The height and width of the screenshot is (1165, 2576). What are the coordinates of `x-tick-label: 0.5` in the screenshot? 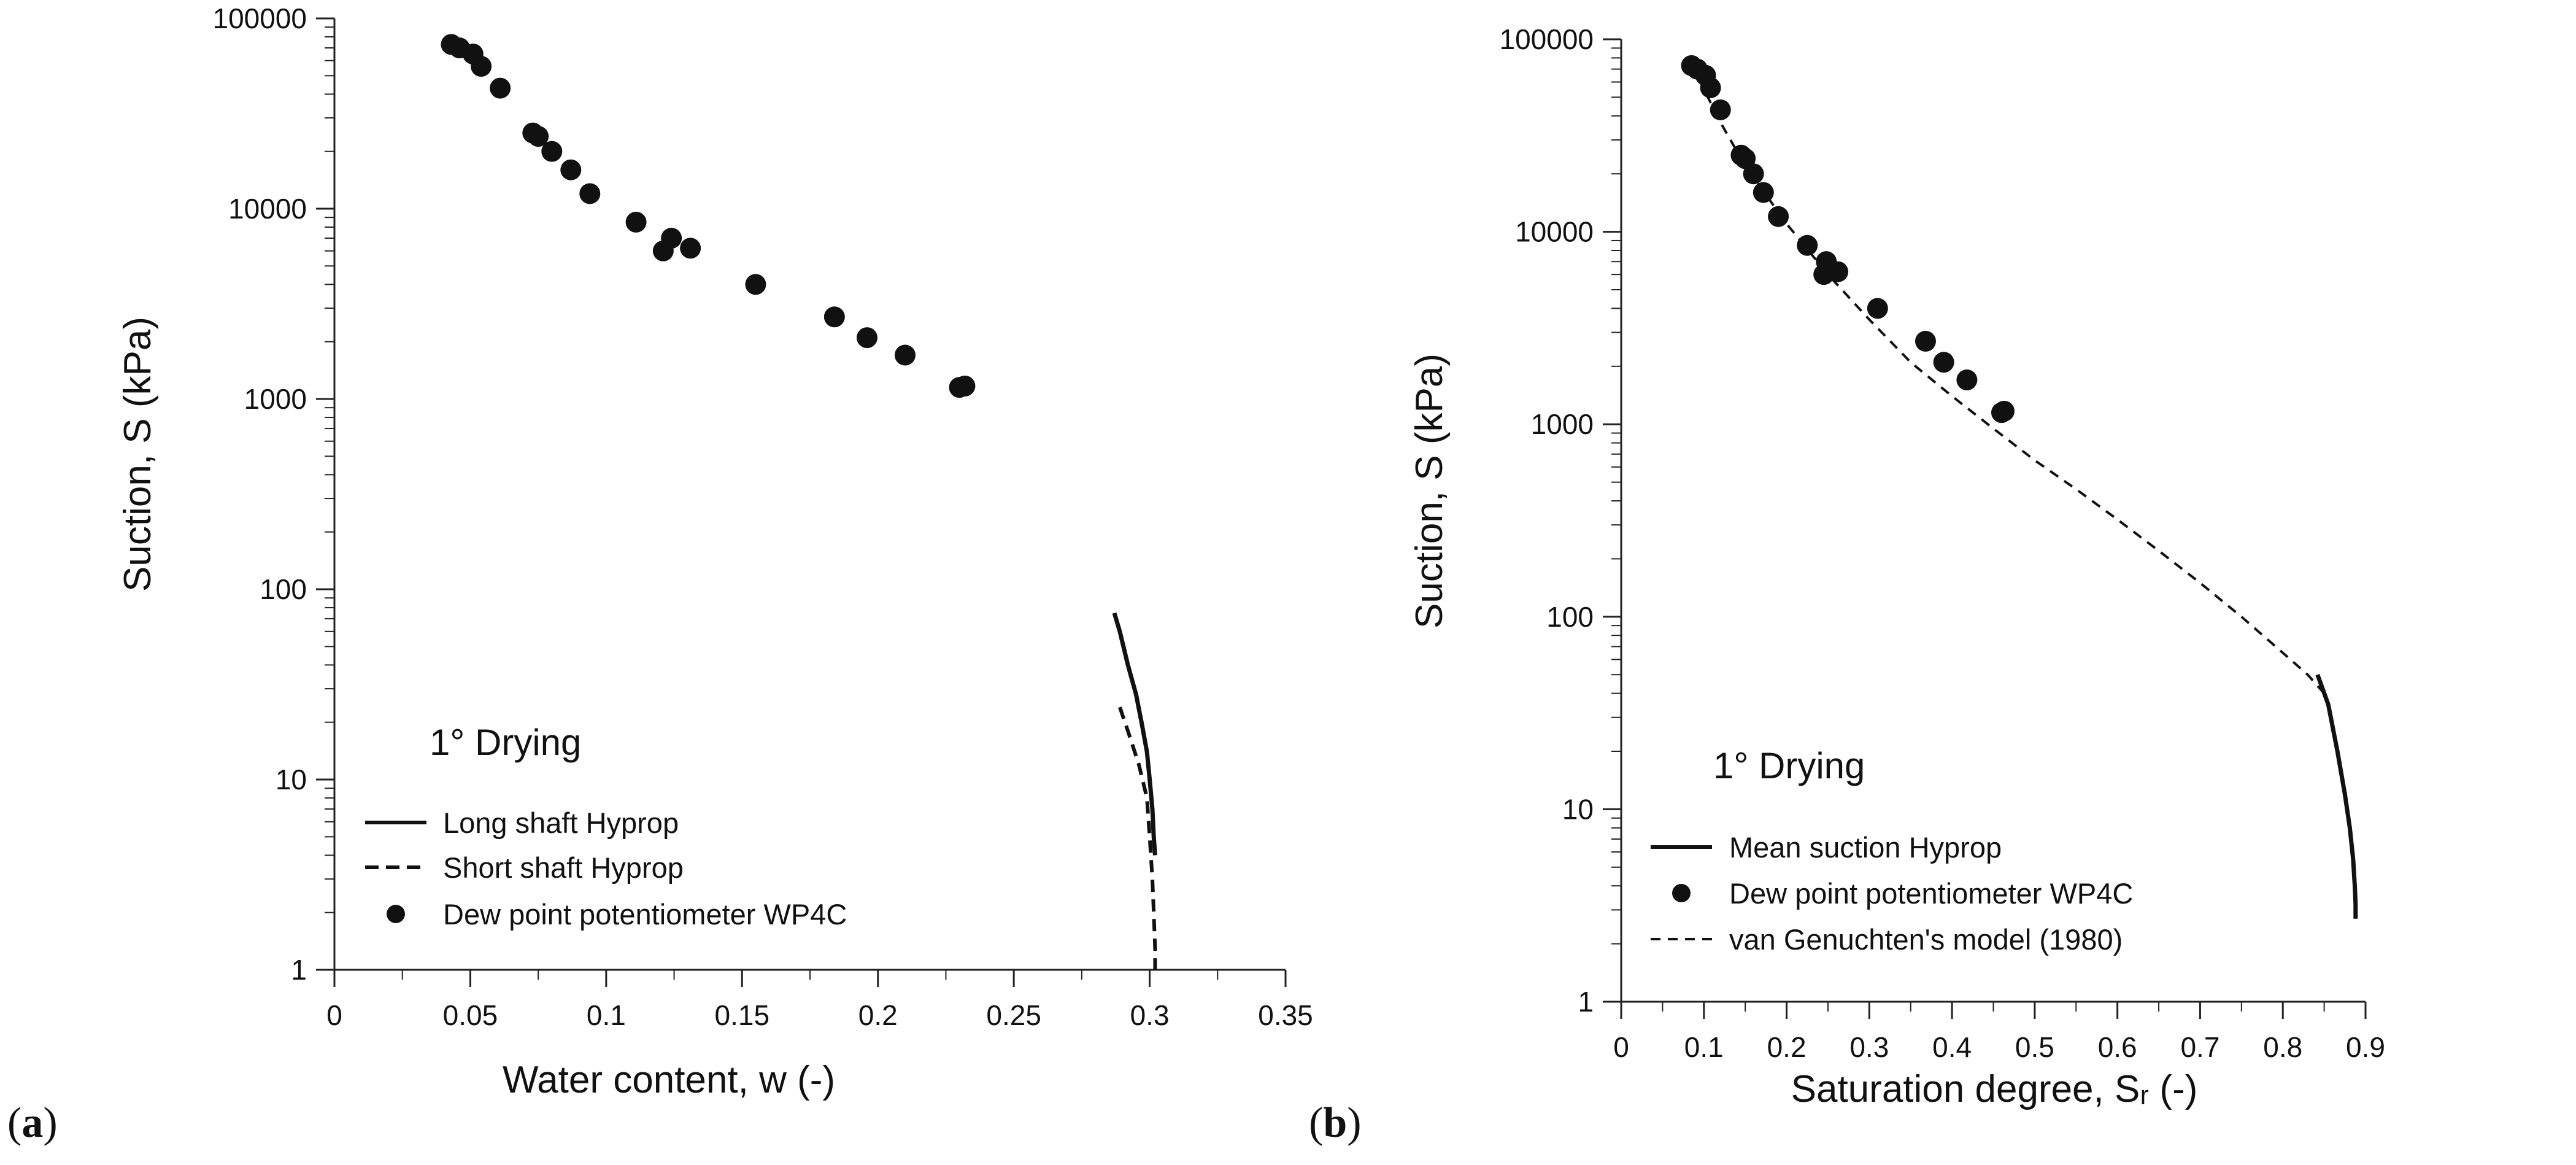 It's located at (2034, 1047).